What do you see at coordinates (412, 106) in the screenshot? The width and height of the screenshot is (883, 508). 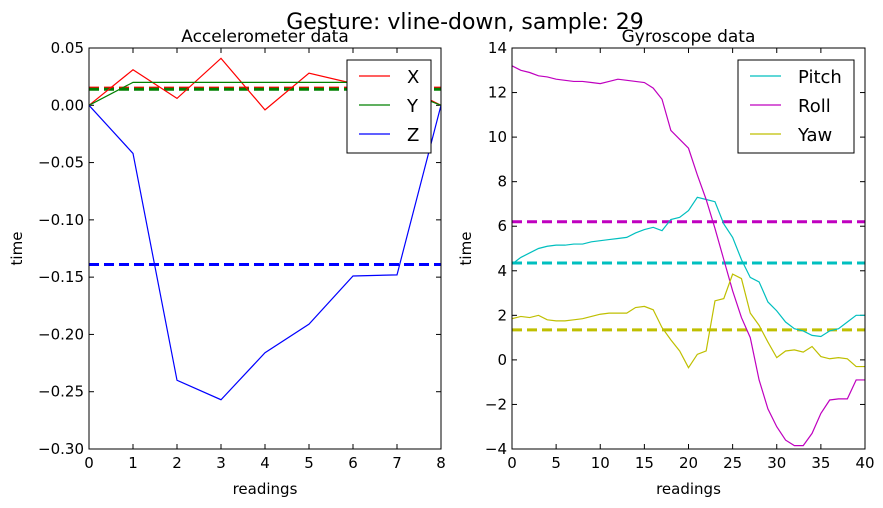 I see `legend-label-y: Y` at bounding box center [412, 106].